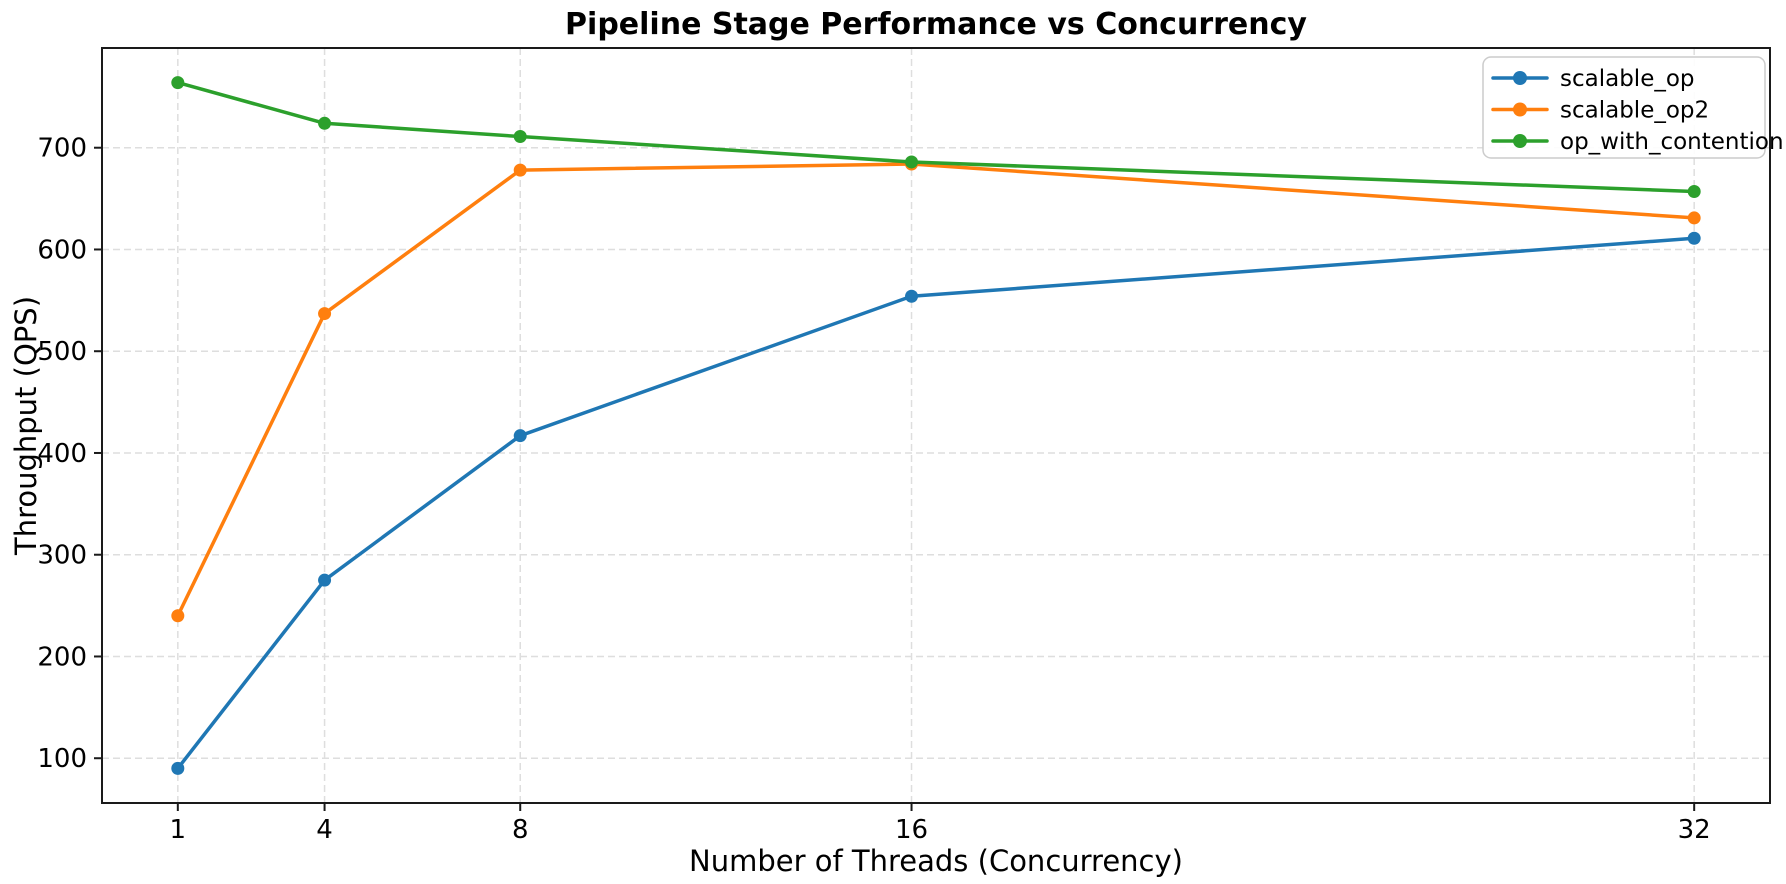 This screenshot has height=884, width=1786. Describe the element at coordinates (1694, 218) in the screenshot. I see `data-point-scalable_op2-x32` at that location.